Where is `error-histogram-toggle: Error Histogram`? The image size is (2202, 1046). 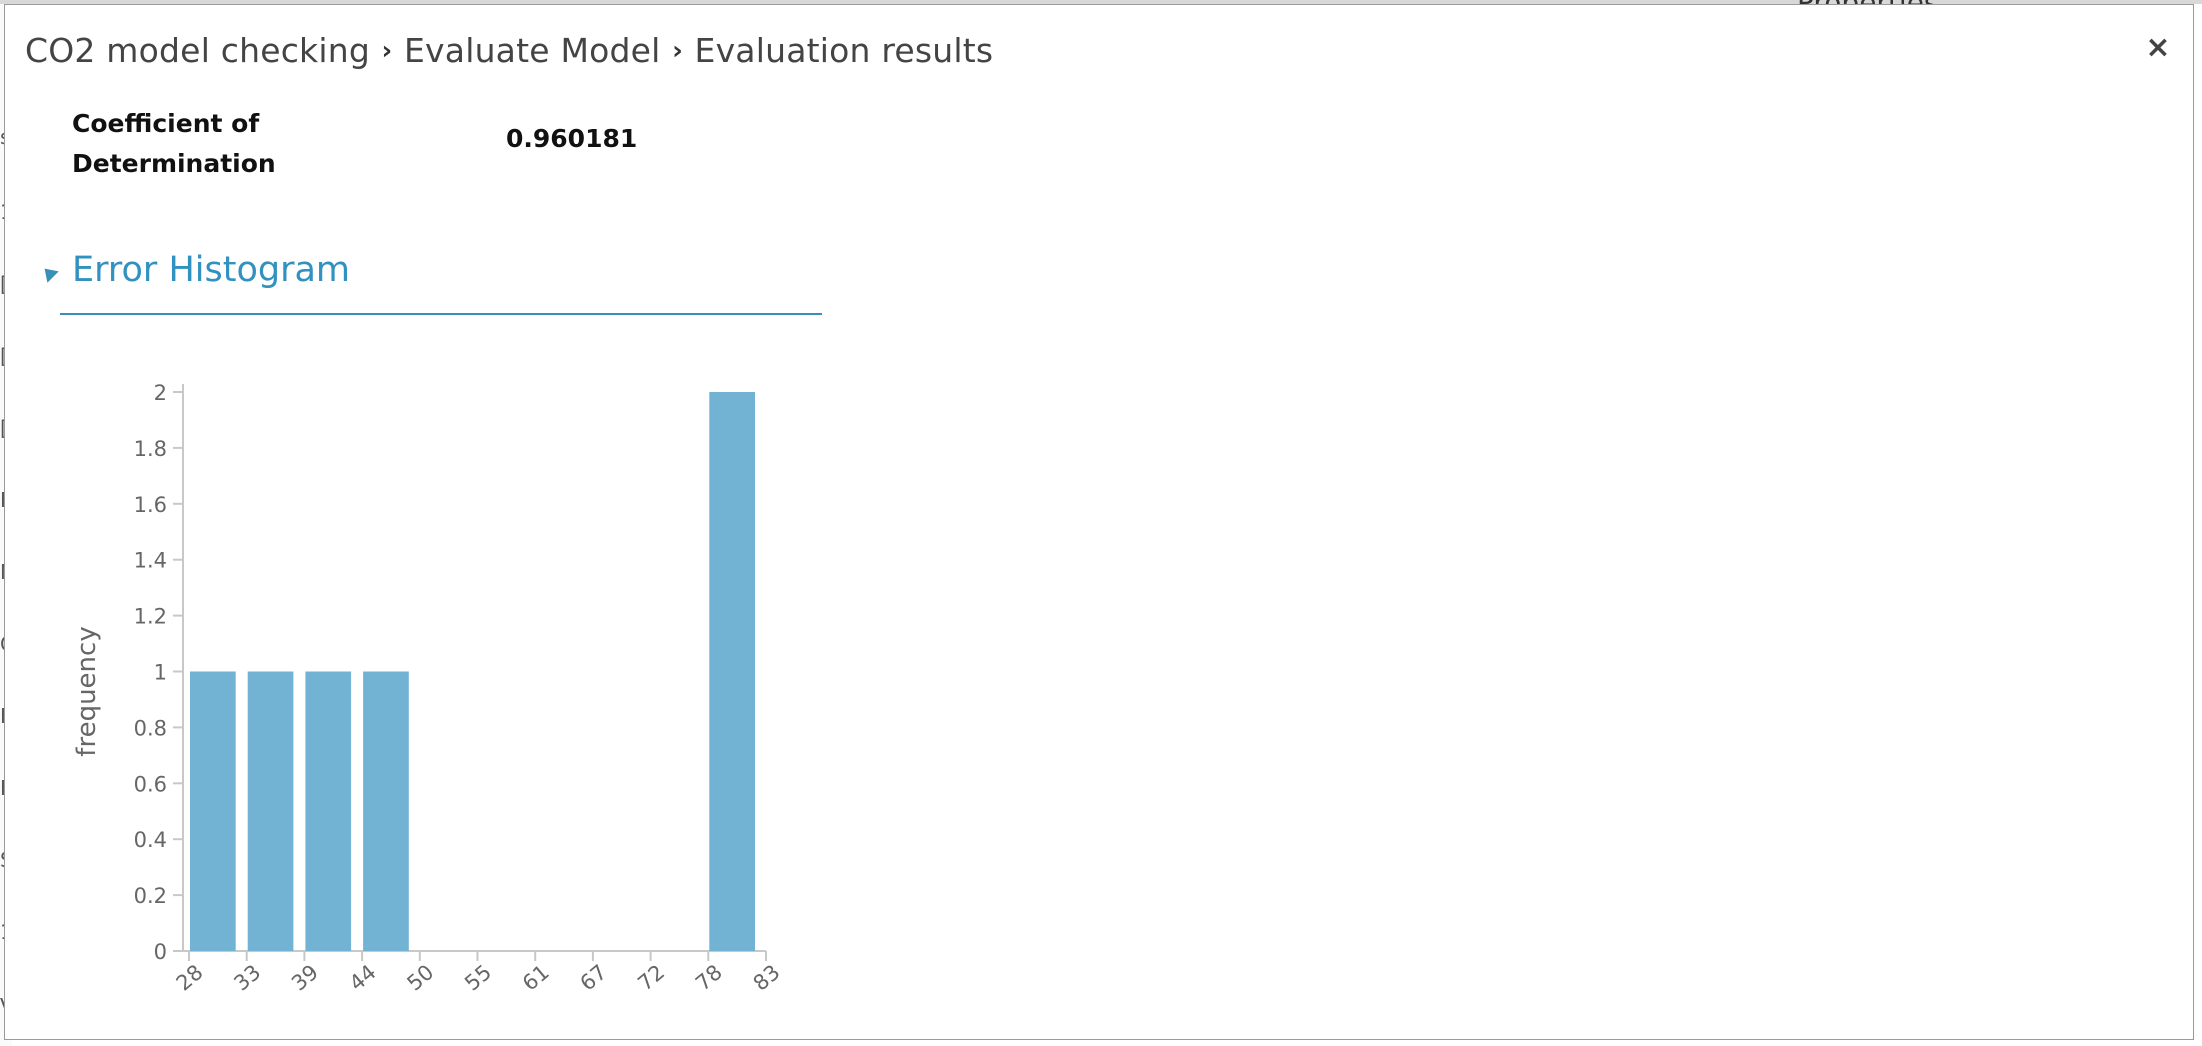
error-histogram-toggle: Error Histogram is located at coordinates (194, 270).